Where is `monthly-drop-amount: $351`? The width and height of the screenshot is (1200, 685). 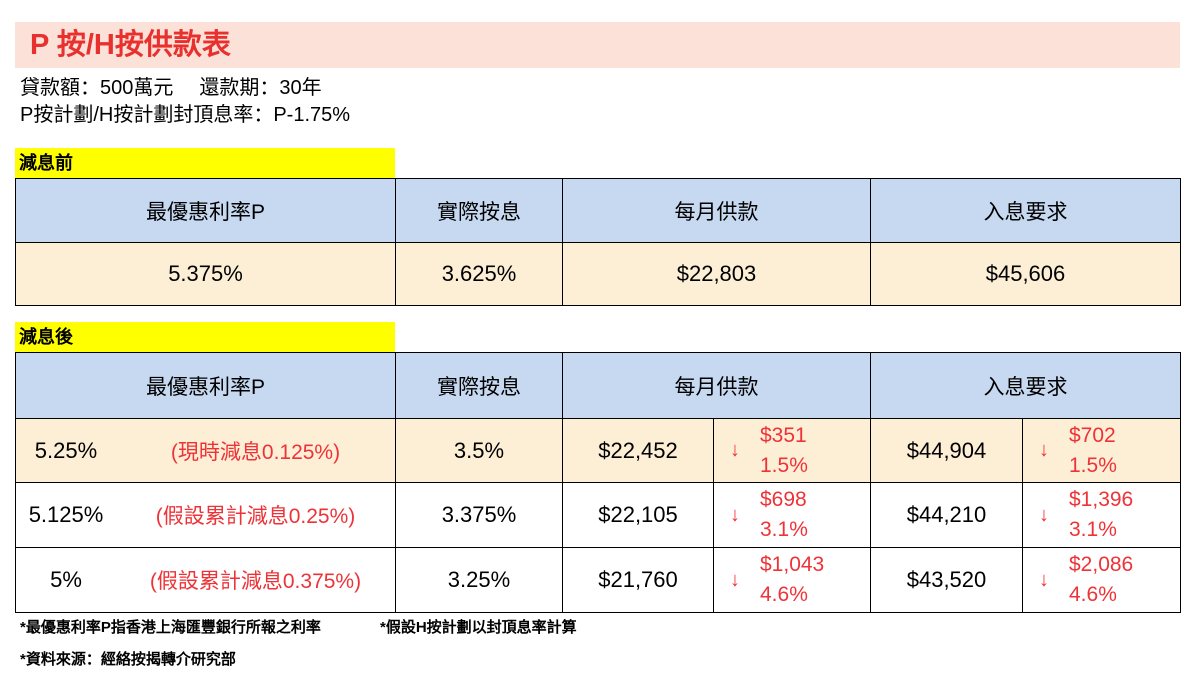
monthly-drop-amount: $351 is located at coordinates (783, 435).